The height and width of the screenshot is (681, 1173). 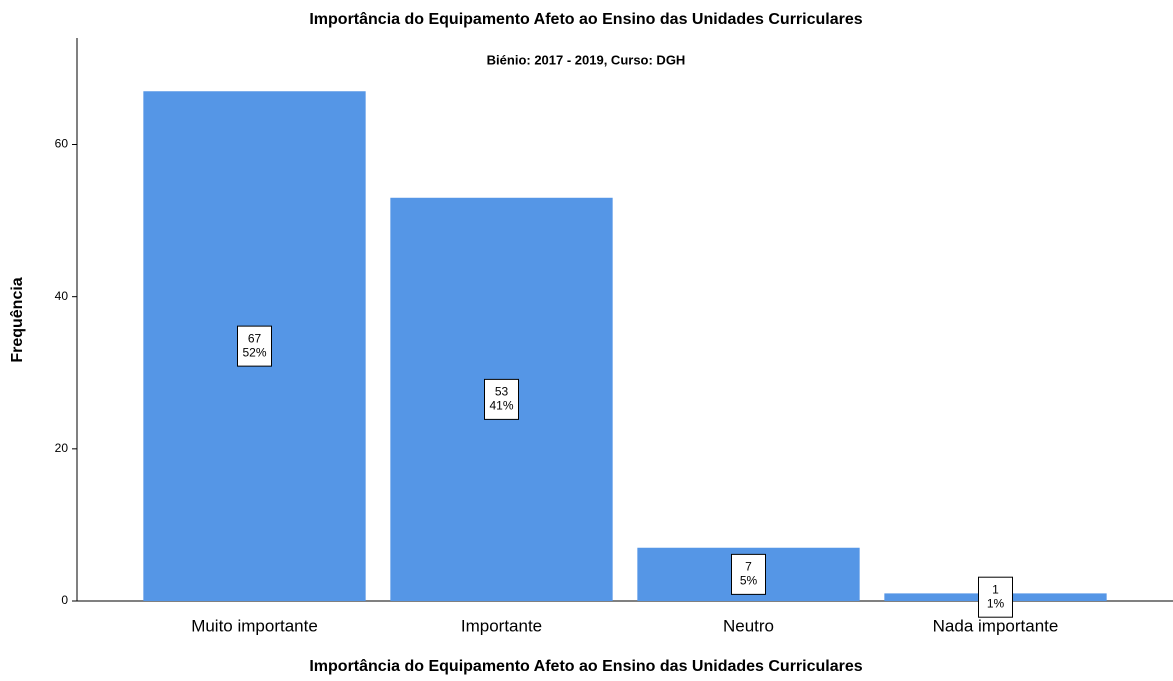 What do you see at coordinates (749, 581) in the screenshot?
I see `percent-label: 5%` at bounding box center [749, 581].